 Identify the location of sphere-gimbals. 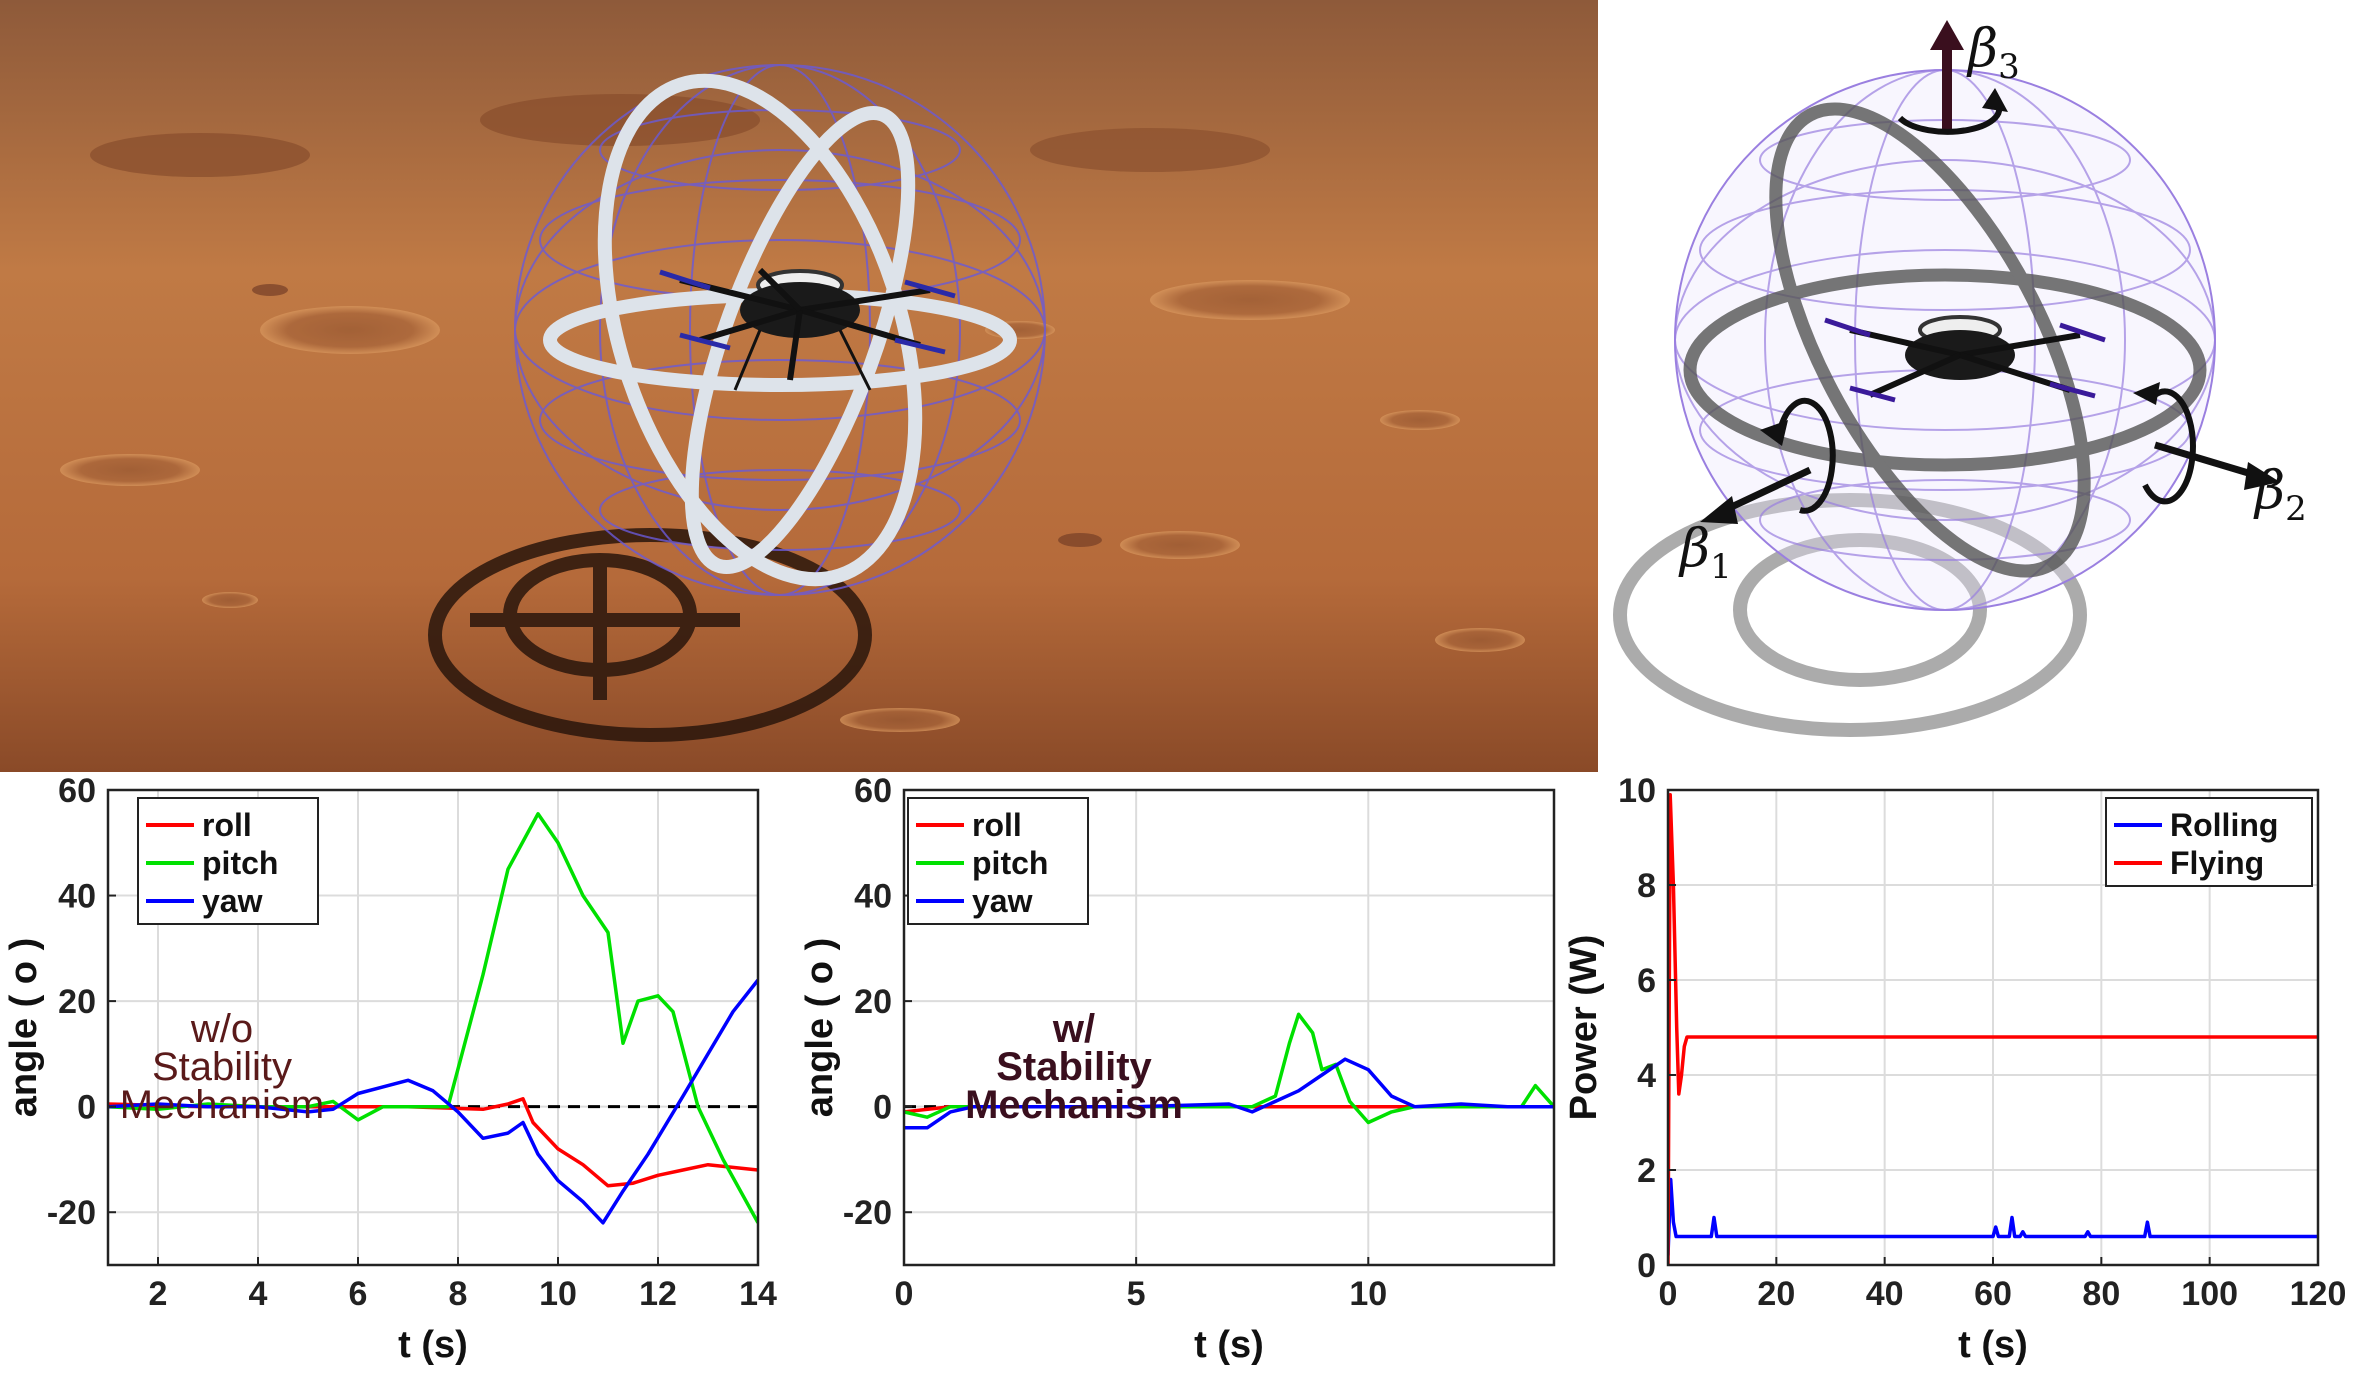
(1945, 340).